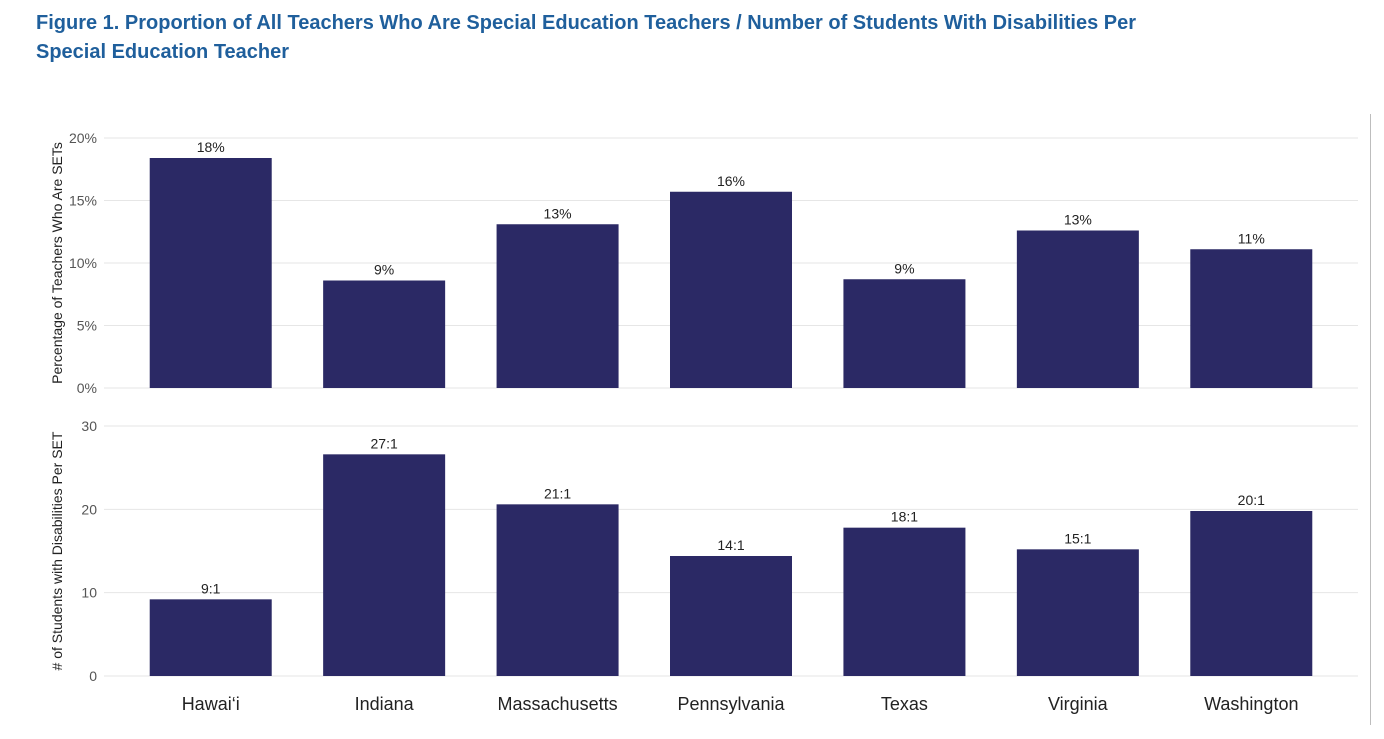 The height and width of the screenshot is (739, 1384). Describe the element at coordinates (558, 704) in the screenshot. I see `x-tick-label: Massachusetts` at that location.